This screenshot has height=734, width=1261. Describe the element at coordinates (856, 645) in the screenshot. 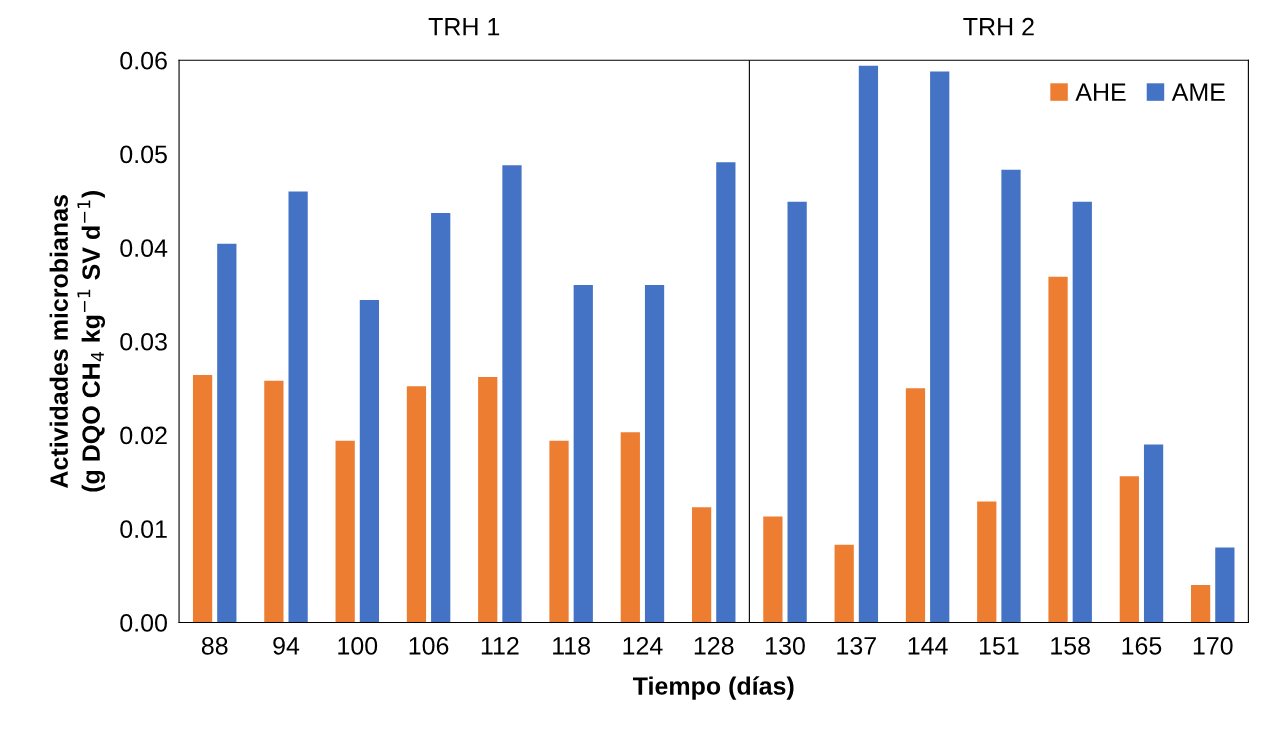

I see `x-tick-label: 137` at that location.